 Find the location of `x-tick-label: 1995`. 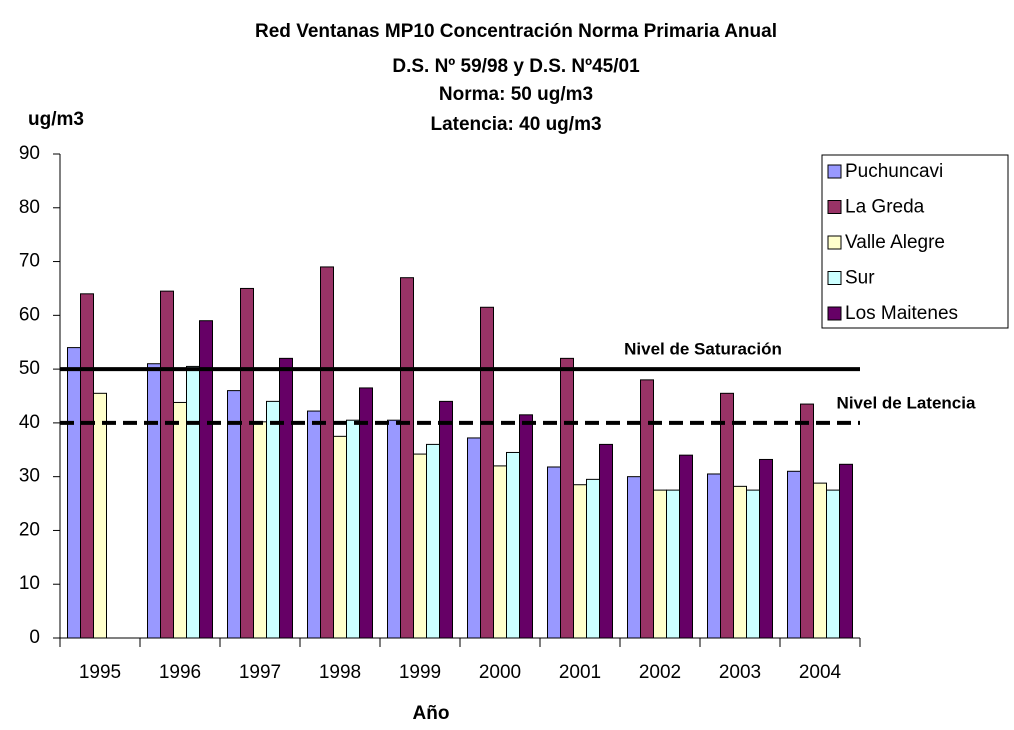

x-tick-label: 1995 is located at coordinates (100, 672).